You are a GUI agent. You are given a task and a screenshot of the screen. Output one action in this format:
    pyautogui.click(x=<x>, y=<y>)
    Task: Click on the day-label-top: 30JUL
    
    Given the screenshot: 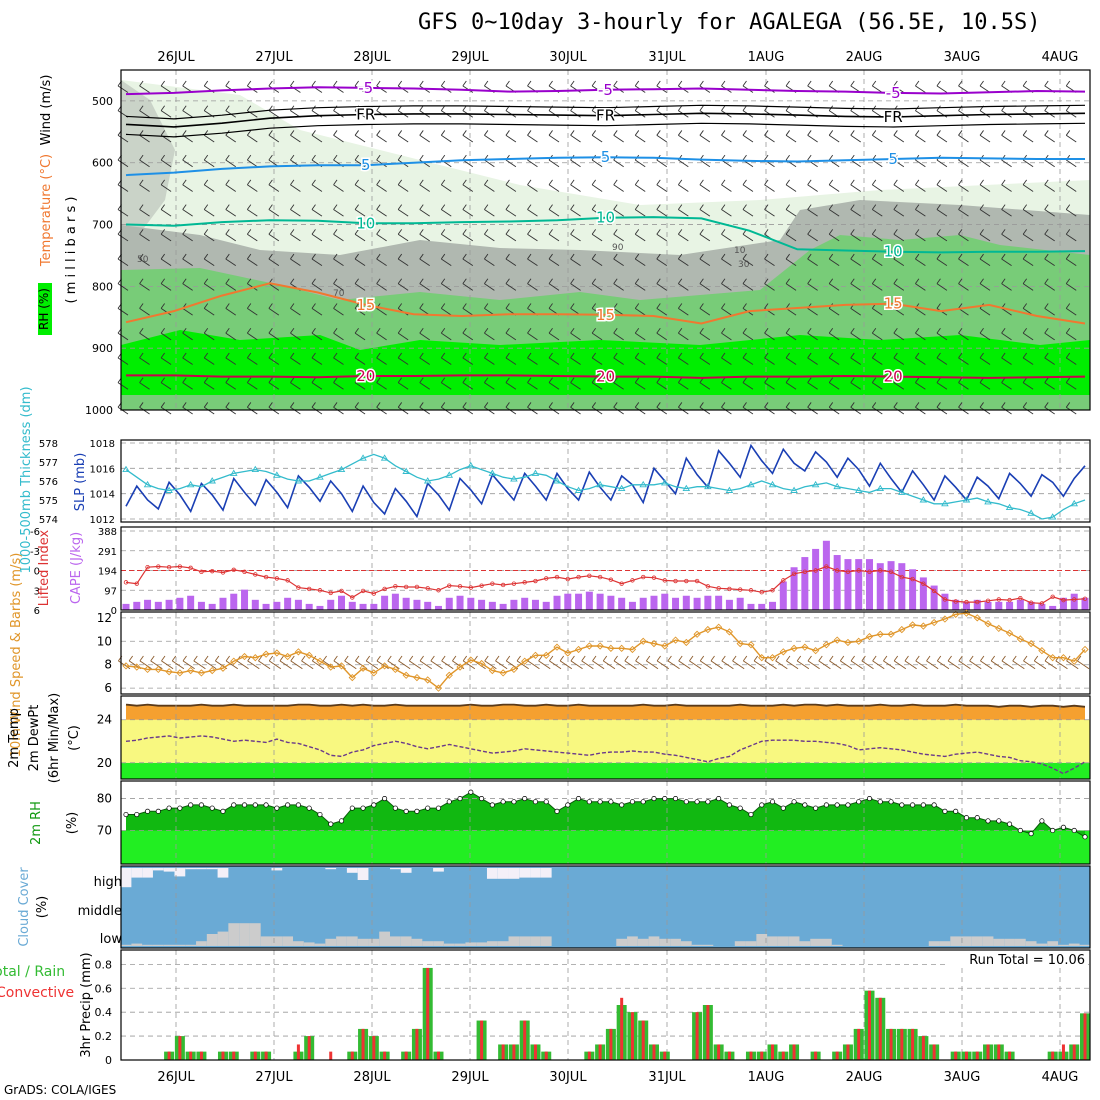 What is the action you would take?
    pyautogui.click(x=568, y=57)
    